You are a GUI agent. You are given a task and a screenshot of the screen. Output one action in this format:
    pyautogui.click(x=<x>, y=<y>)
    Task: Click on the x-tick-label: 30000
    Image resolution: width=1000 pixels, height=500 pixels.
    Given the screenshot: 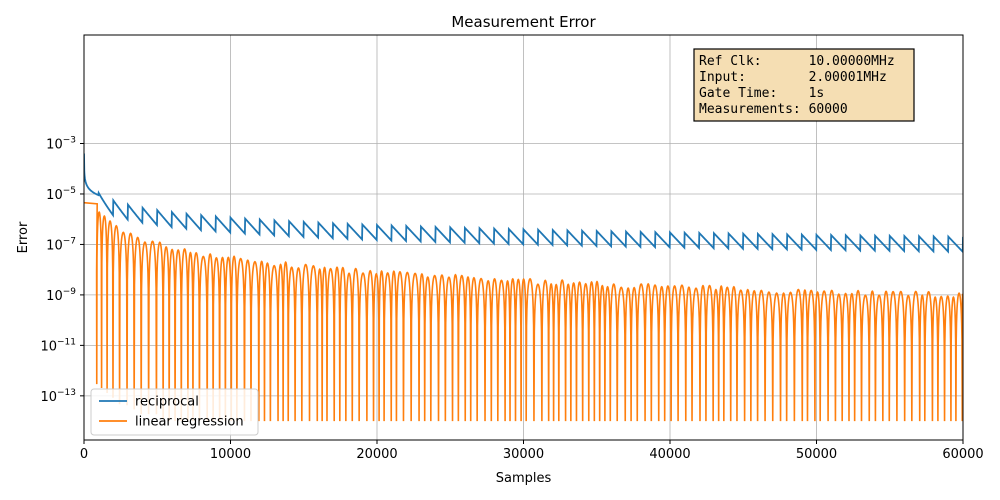 What is the action you would take?
    pyautogui.click(x=523, y=454)
    